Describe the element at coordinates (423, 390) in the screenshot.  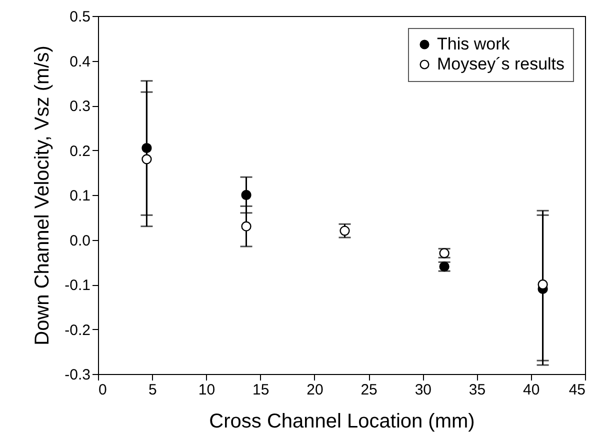
I see `x-tick-label: 30` at that location.